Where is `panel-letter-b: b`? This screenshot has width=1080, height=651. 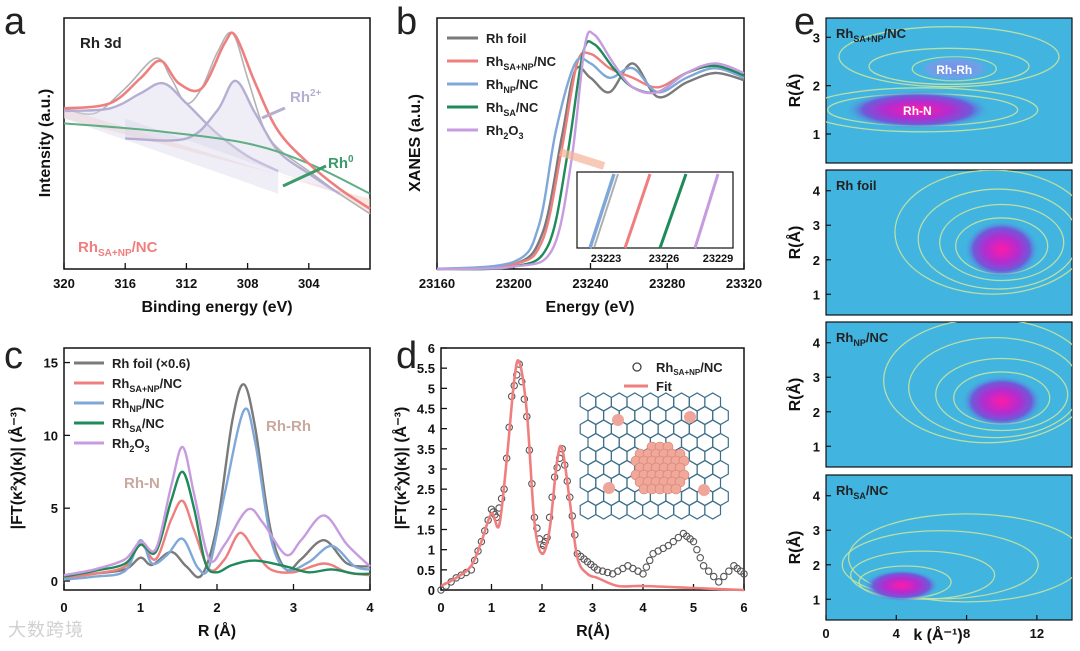 panel-letter-b: b is located at coordinates (406, 22).